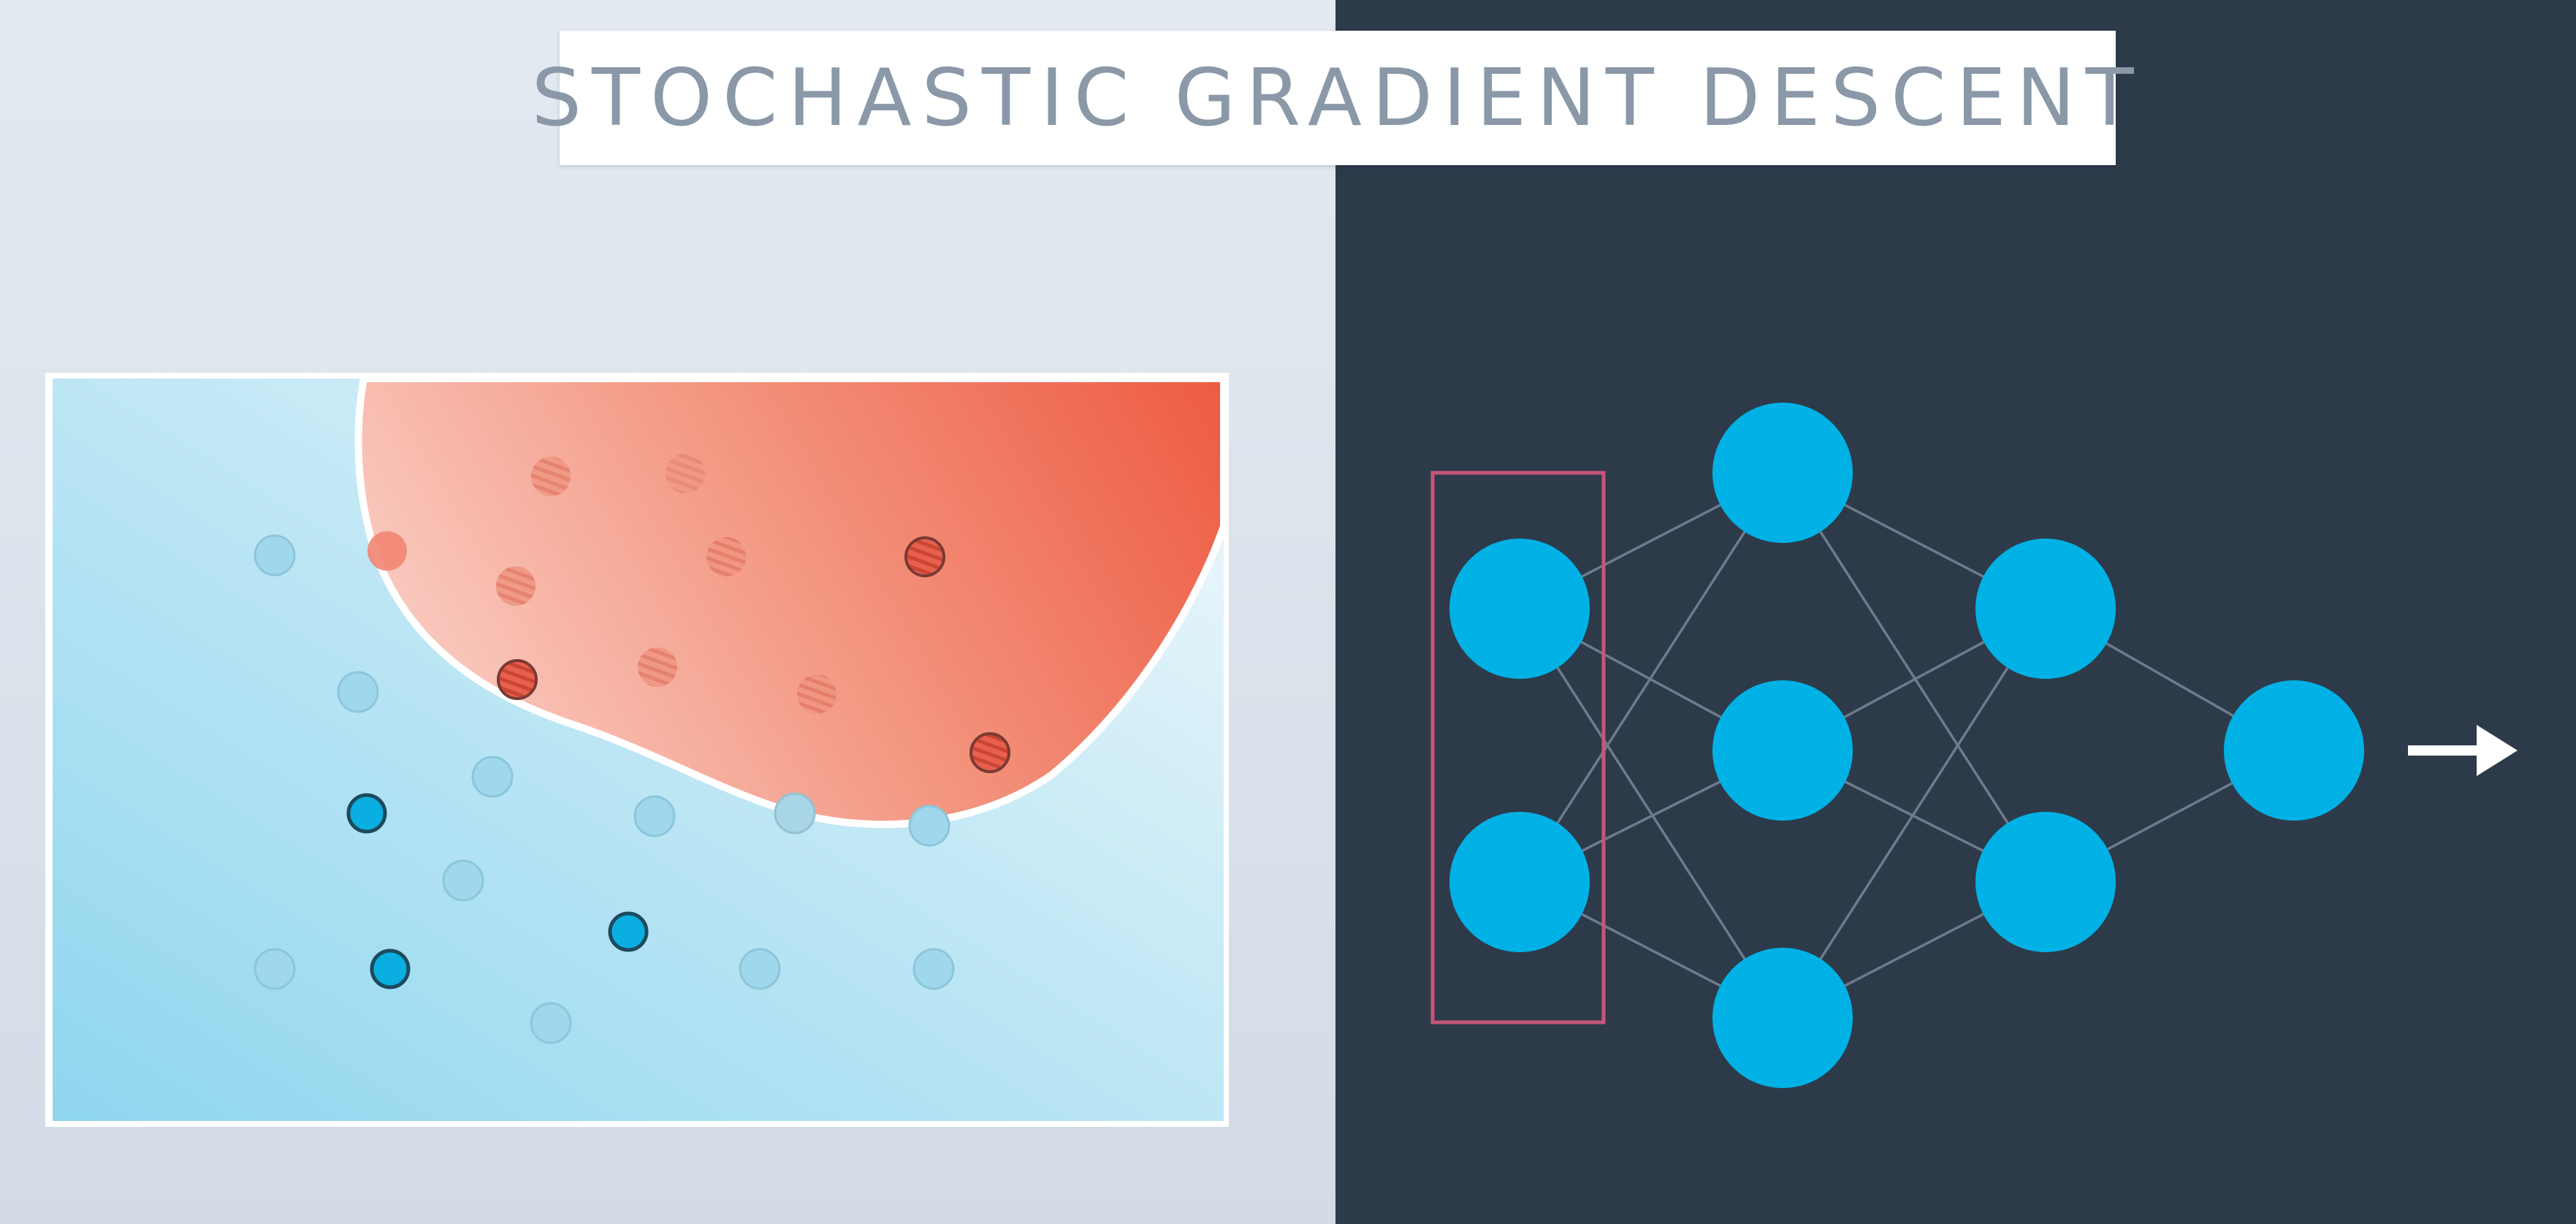 This screenshot has width=2576, height=1224. I want to click on page-title: STOCHASTIC GRADIENT DESCENT, so click(1337, 98).